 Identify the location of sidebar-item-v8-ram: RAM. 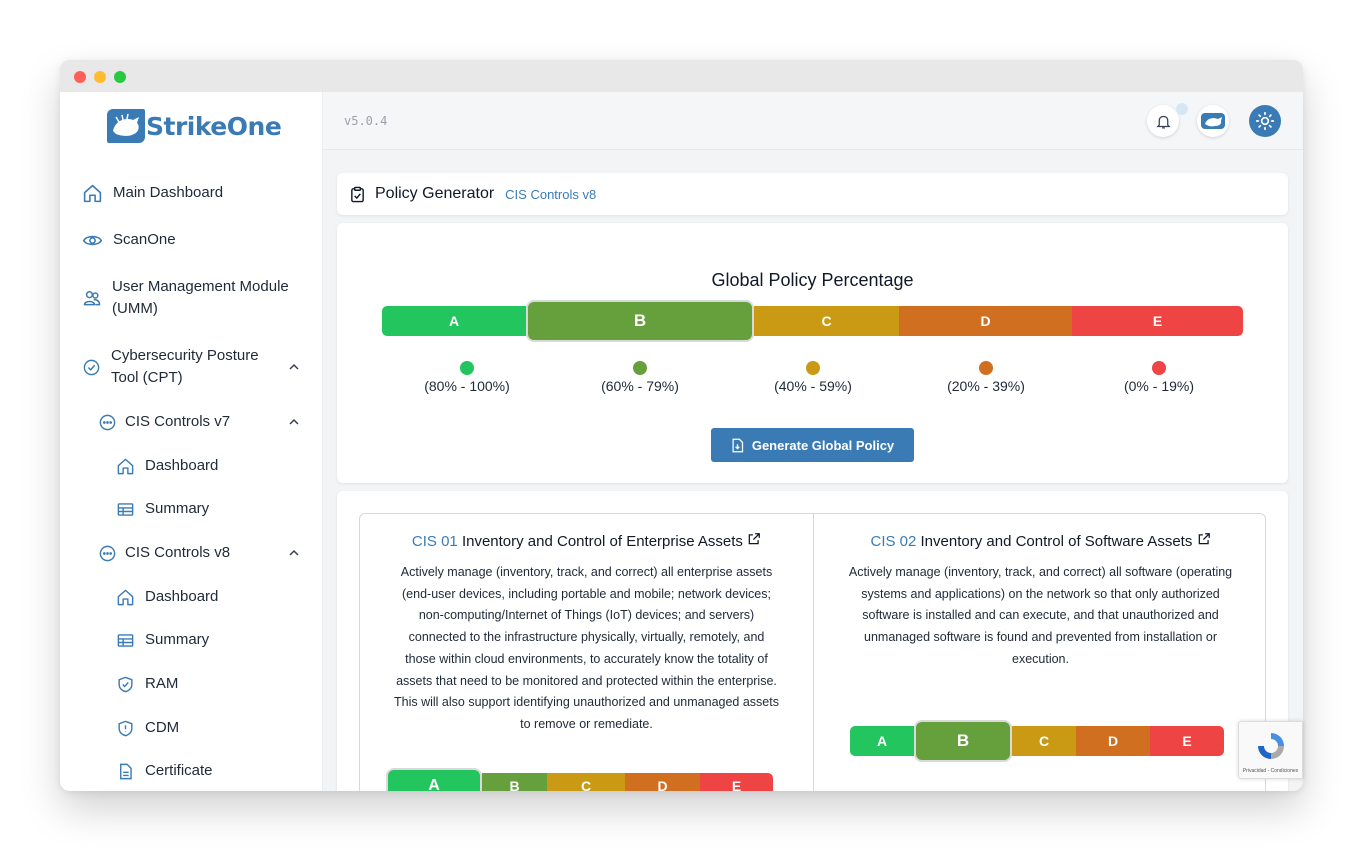
(147, 684).